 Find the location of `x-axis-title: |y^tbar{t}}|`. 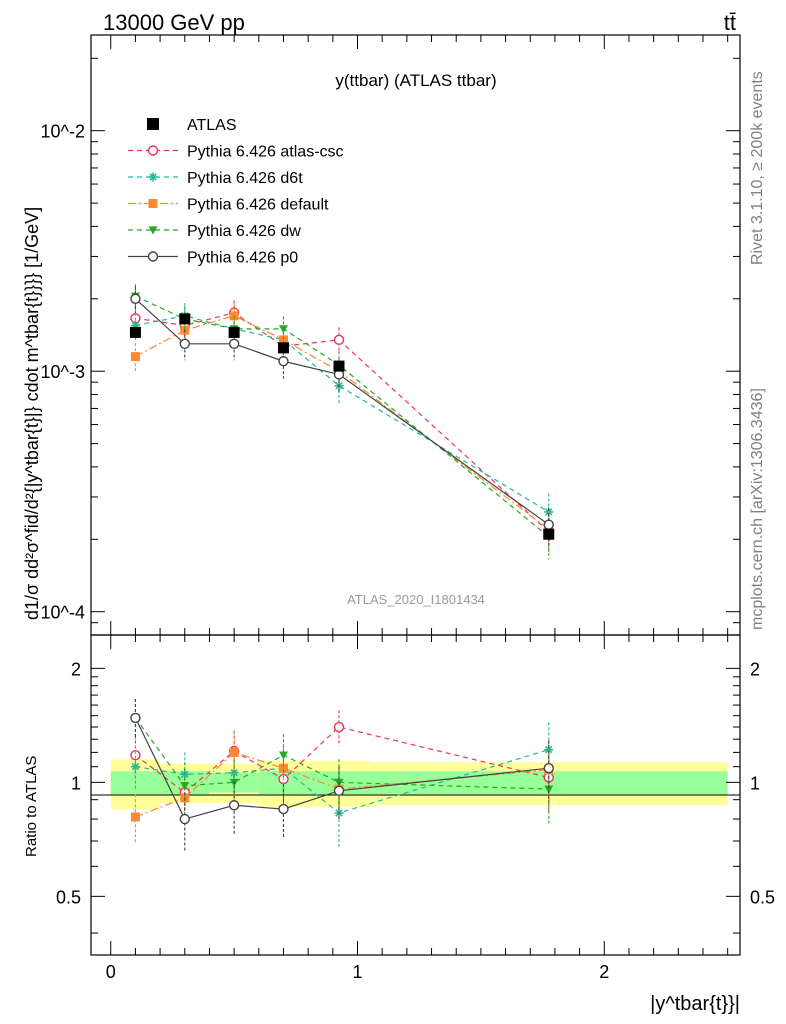

x-axis-title: |y^tbar{t}}| is located at coordinates (695, 1004).